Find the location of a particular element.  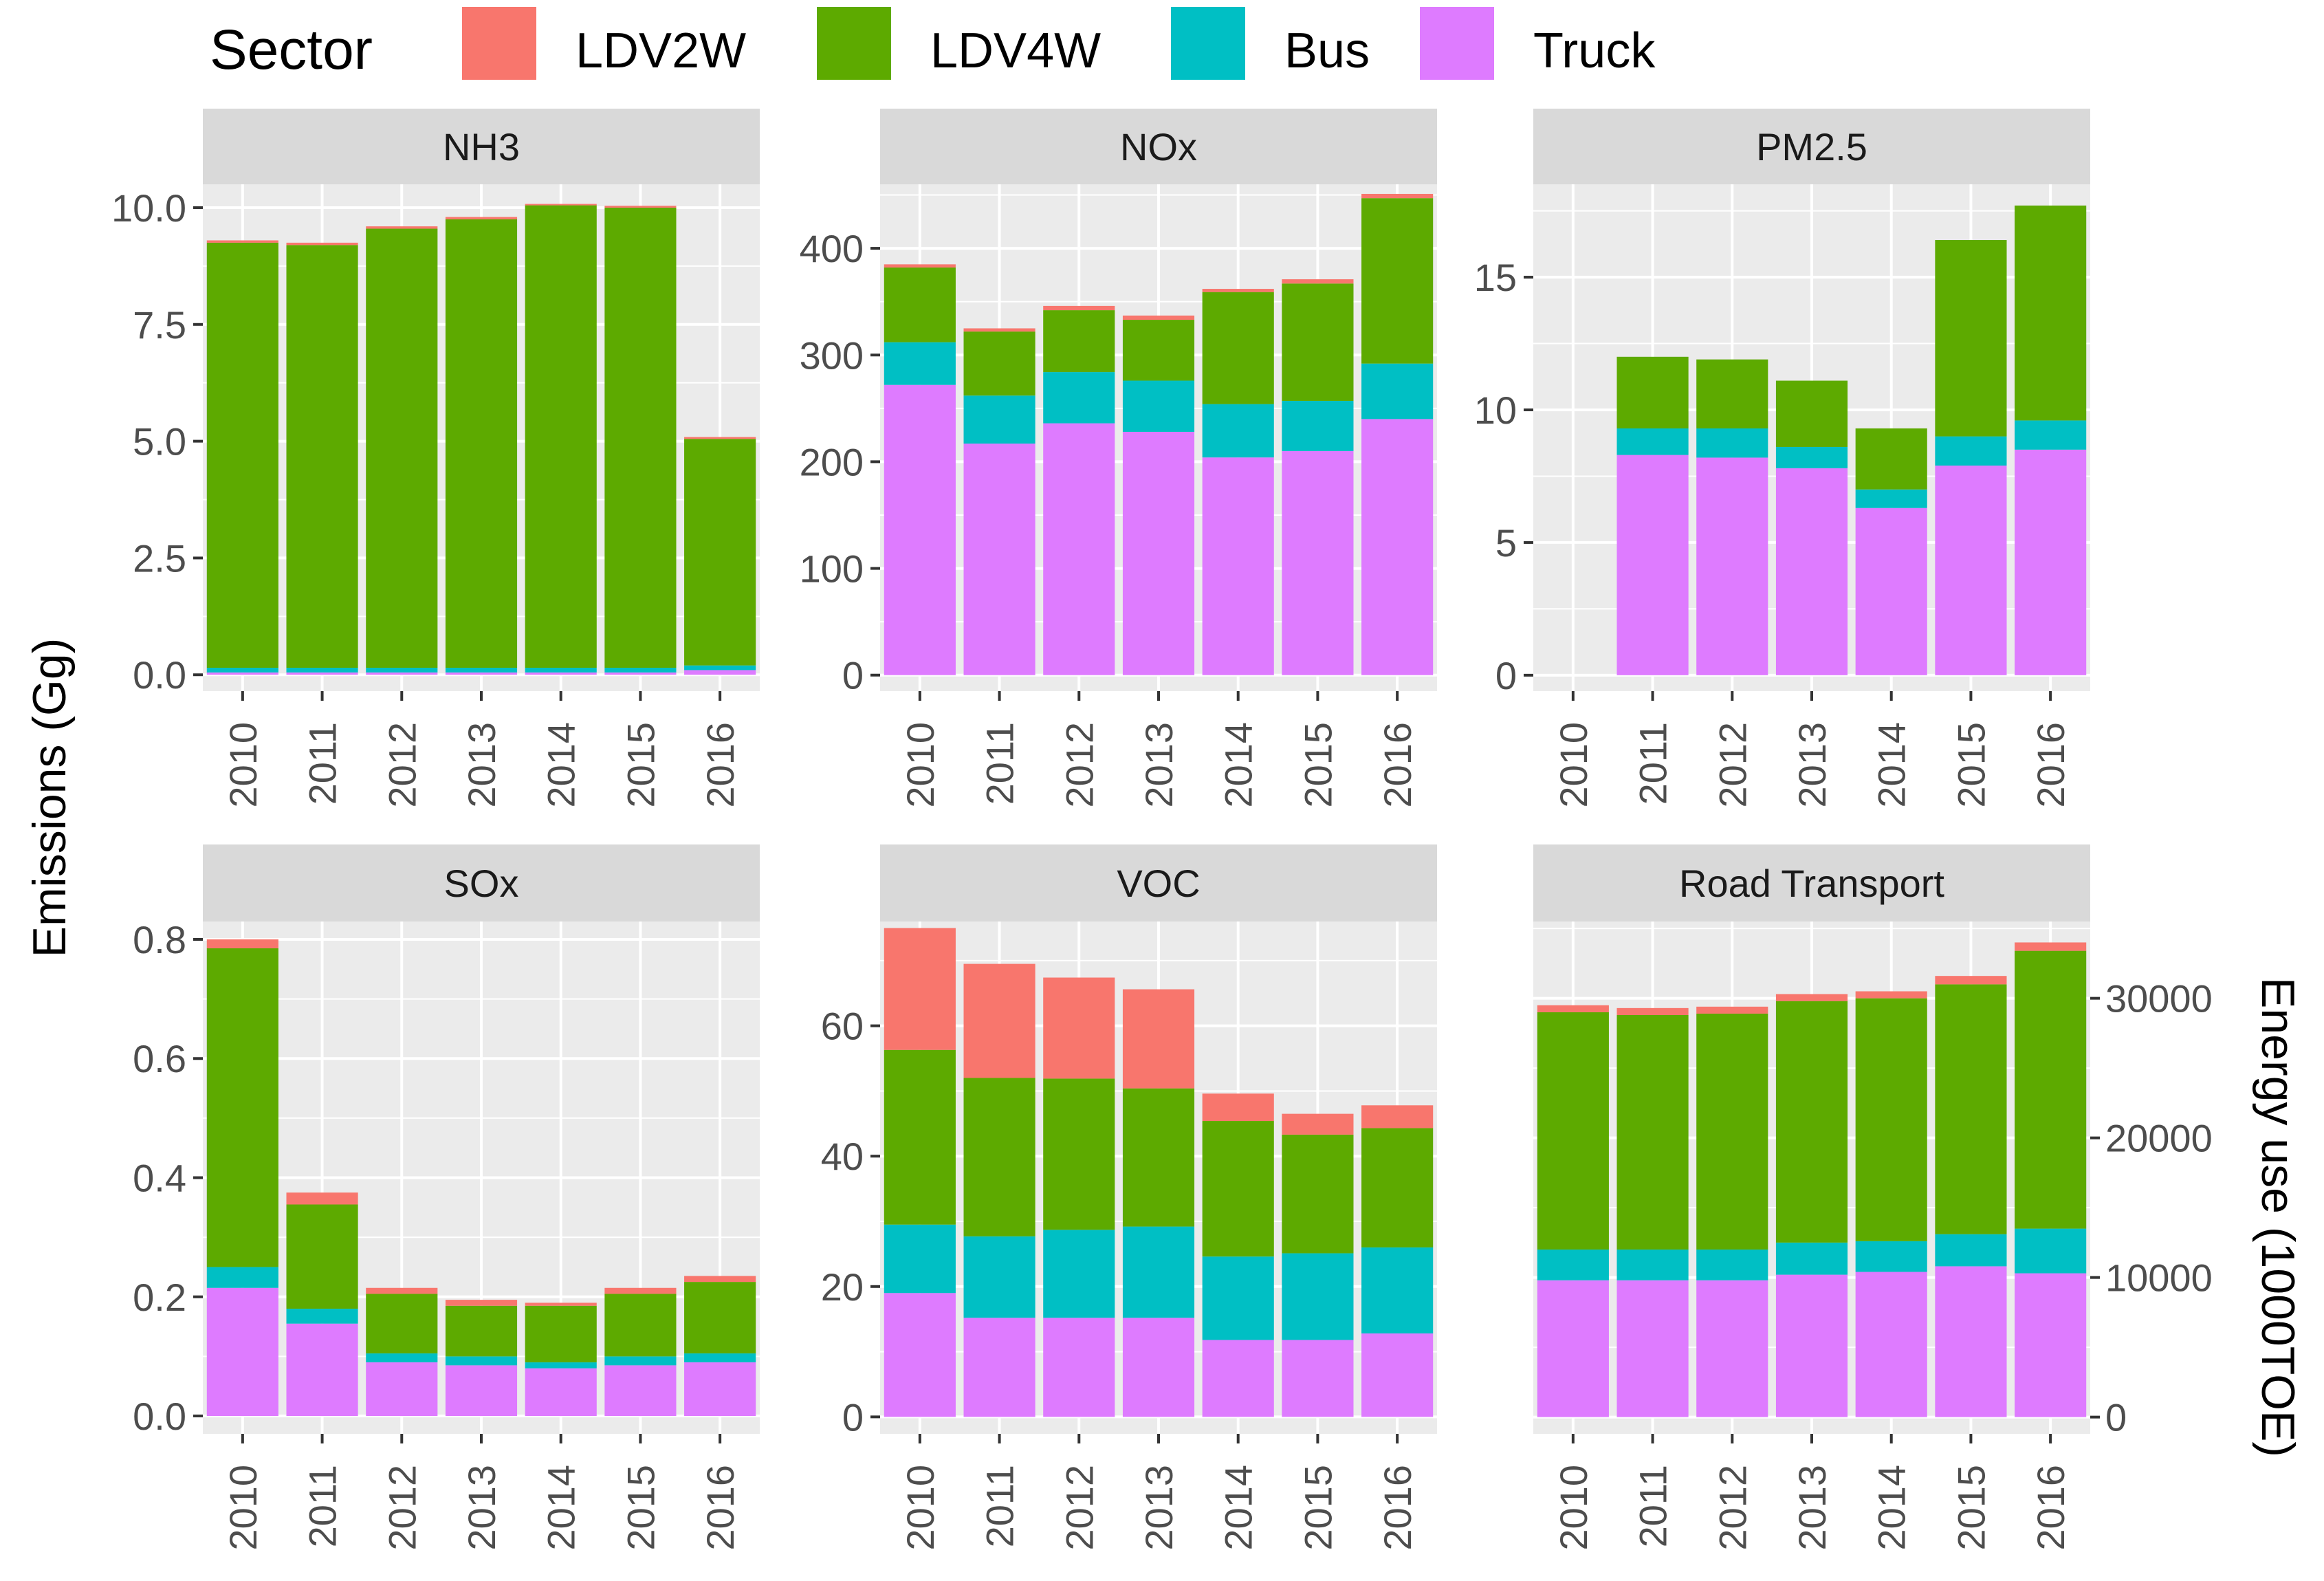

y-tick-label: 5.0 is located at coordinates (159, 442).